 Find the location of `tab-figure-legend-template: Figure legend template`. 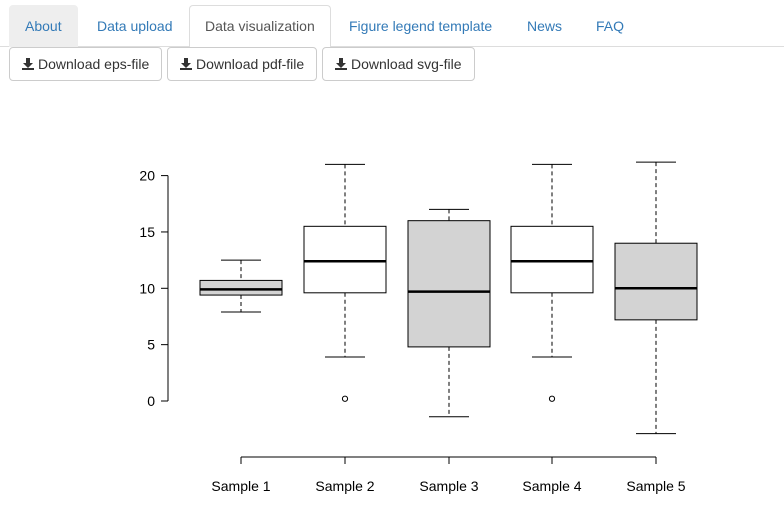

tab-figure-legend-template: Figure legend template is located at coordinates (421, 26).